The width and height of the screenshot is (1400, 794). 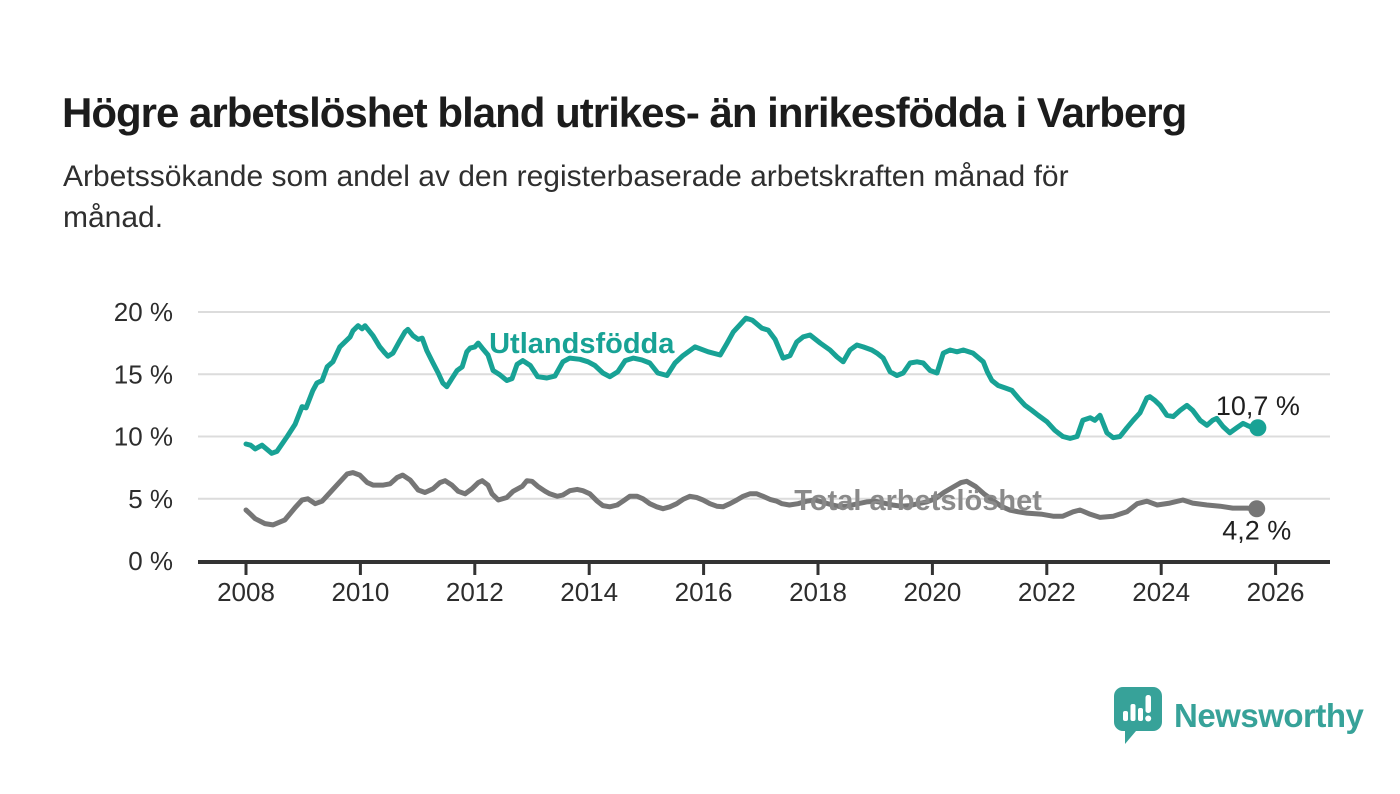 I want to click on end-dot-total-arbetsl-shet, so click(x=1257, y=509).